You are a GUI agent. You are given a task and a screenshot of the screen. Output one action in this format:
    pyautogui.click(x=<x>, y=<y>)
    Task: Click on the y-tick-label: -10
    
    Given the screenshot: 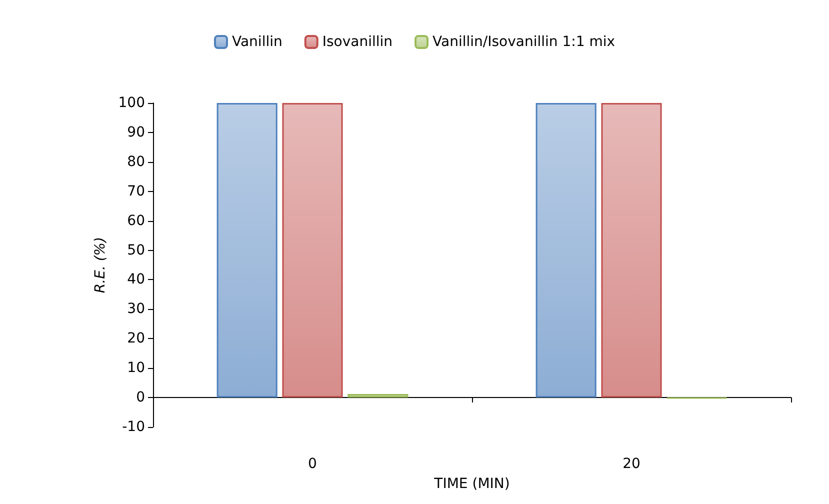 What is the action you would take?
    pyautogui.click(x=133, y=427)
    